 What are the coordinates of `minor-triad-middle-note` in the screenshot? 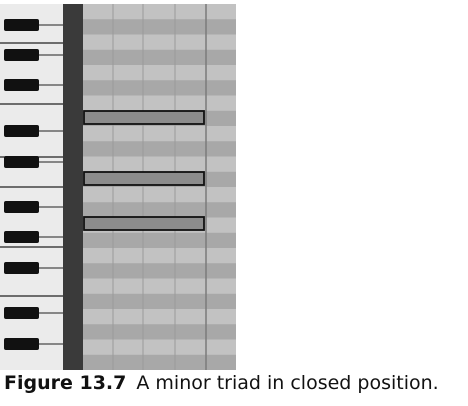 It's located at (144, 178).